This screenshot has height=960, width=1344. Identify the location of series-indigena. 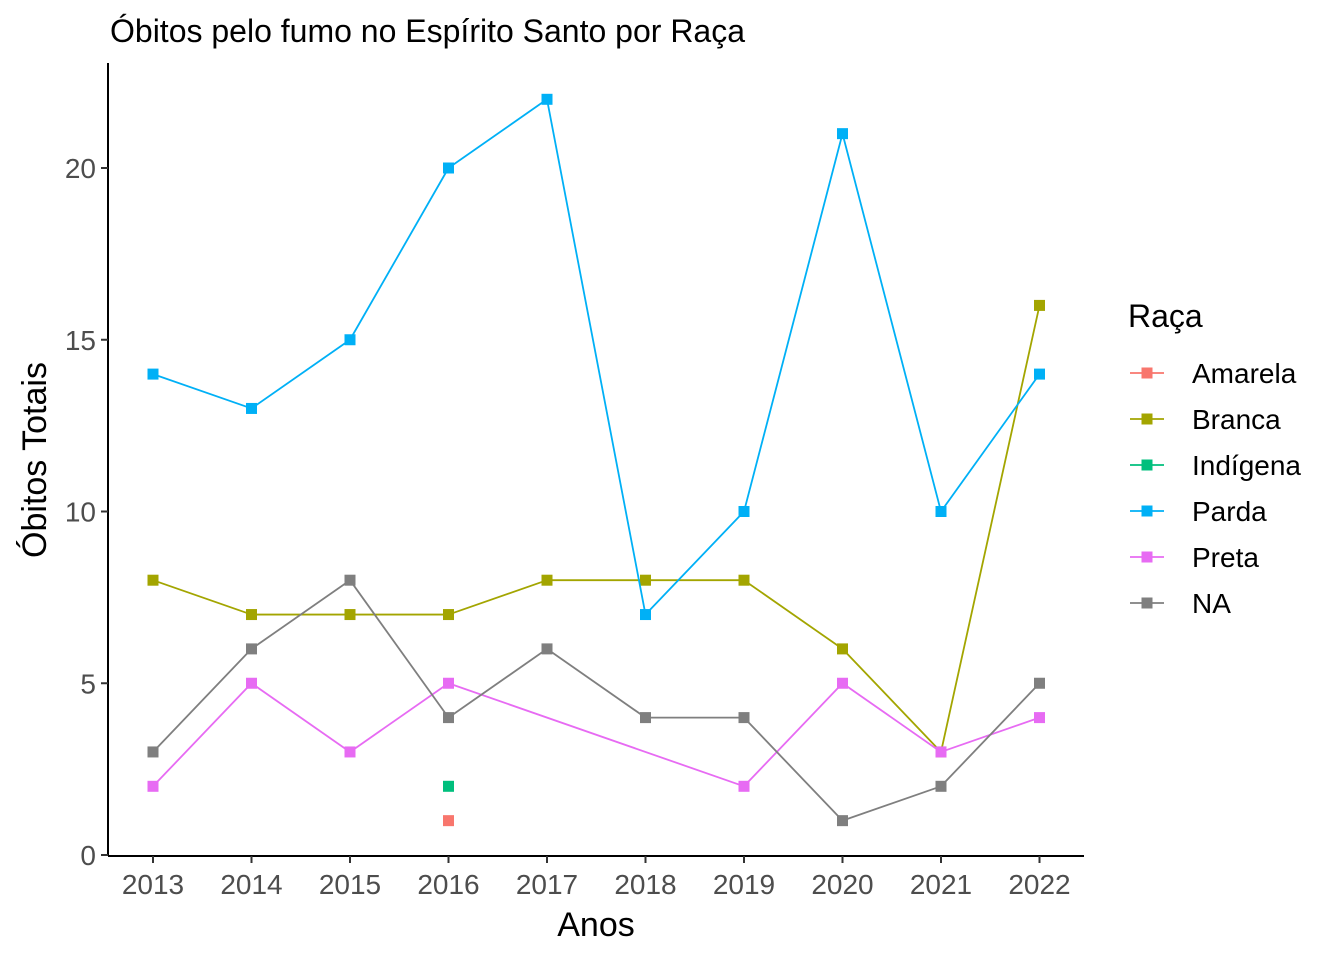
(448, 786).